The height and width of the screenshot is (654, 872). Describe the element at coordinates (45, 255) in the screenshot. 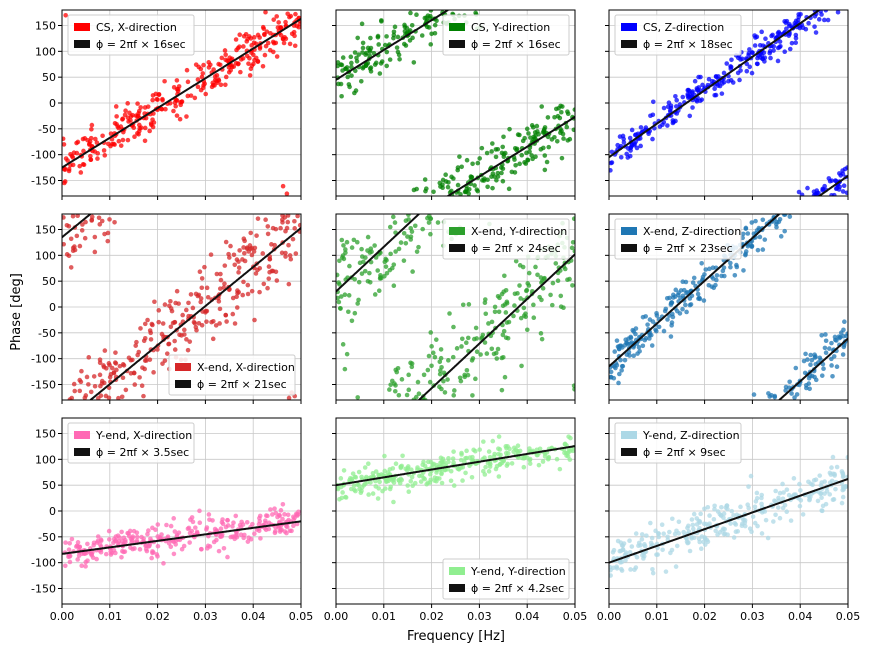

I see `y-tick-label: 100` at that location.